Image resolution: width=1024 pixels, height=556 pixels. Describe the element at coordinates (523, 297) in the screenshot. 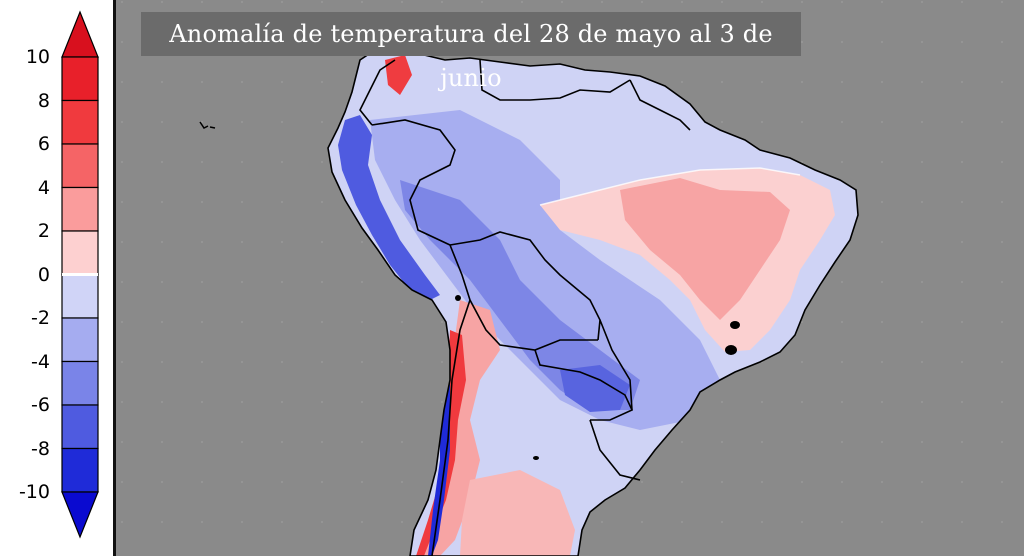

I see `bolivia-south-border` at that location.